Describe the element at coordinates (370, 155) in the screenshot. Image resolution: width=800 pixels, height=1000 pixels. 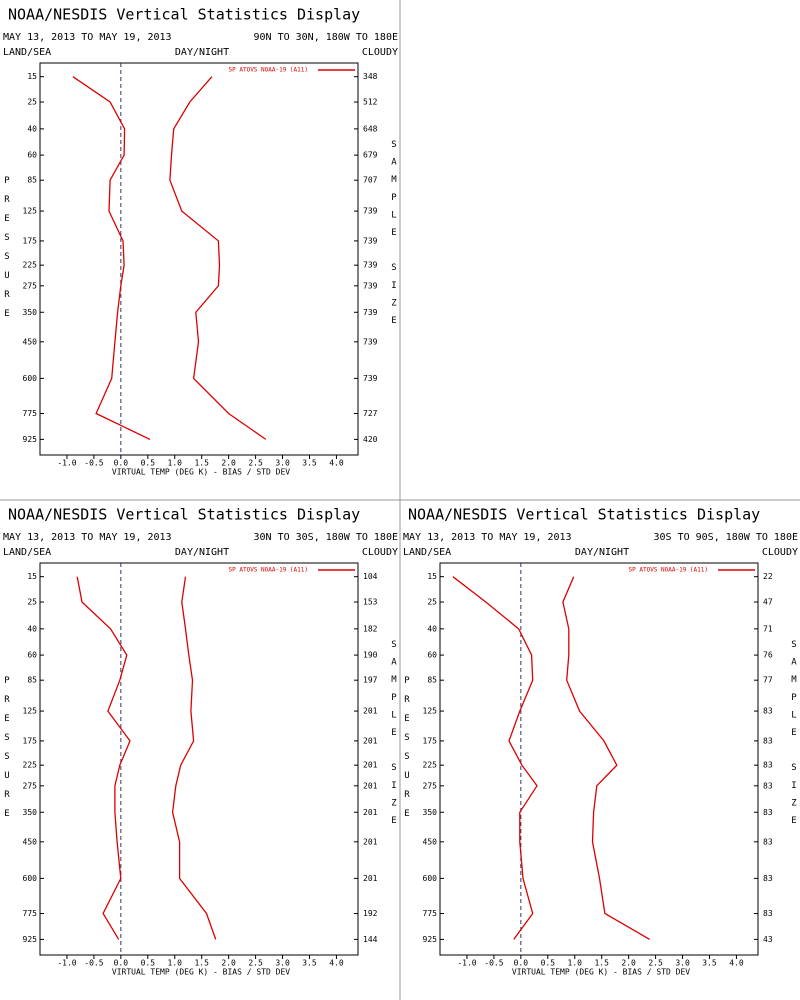
I see `sample-size: 679` at that location.